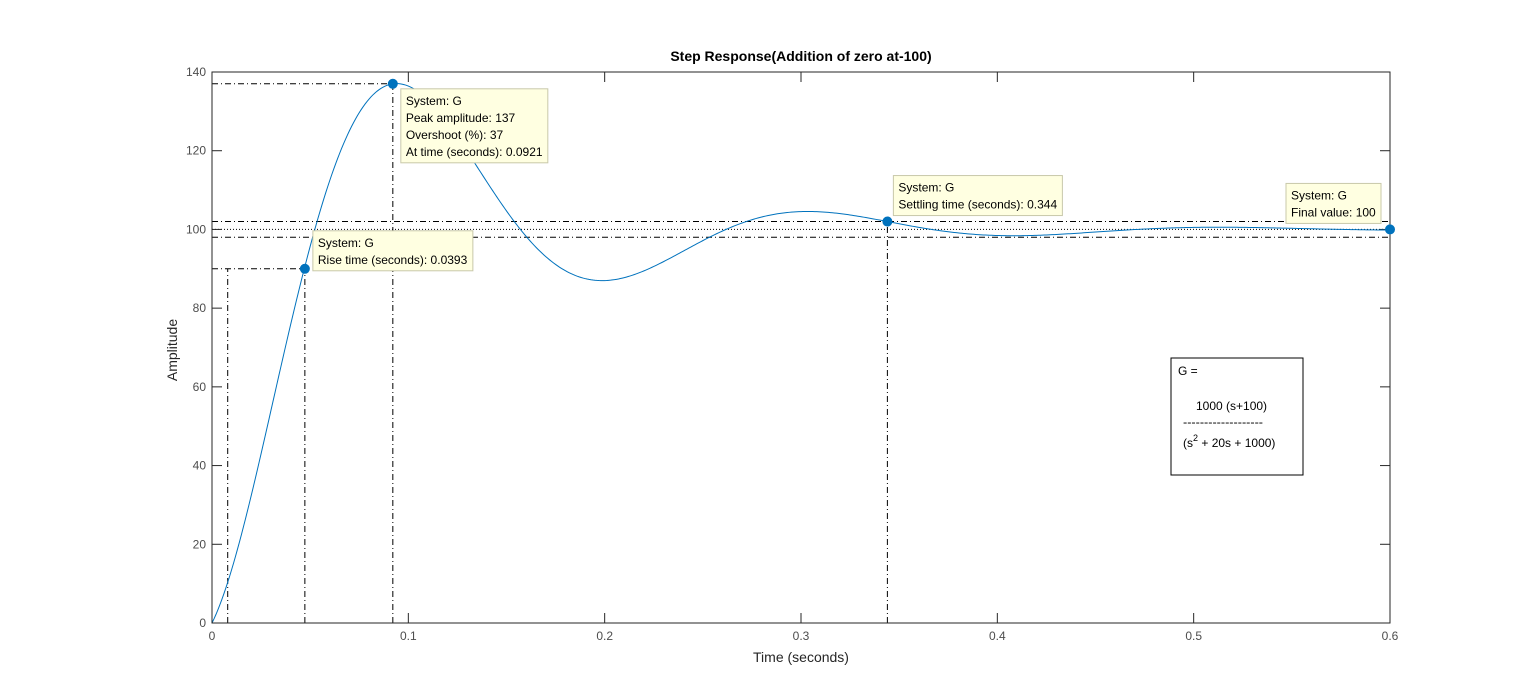 The width and height of the screenshot is (1536, 700). Describe the element at coordinates (997, 636) in the screenshot. I see `x-tick-label: 0.4` at that location.